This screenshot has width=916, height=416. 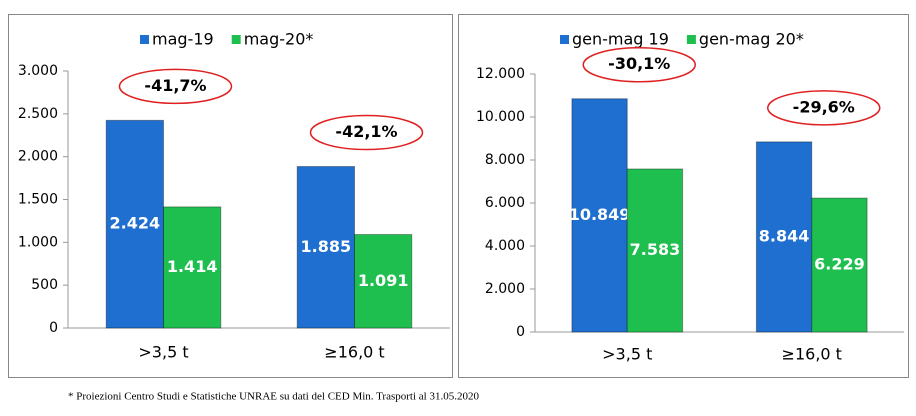 I want to click on value-label: 10.849, so click(x=600, y=214).